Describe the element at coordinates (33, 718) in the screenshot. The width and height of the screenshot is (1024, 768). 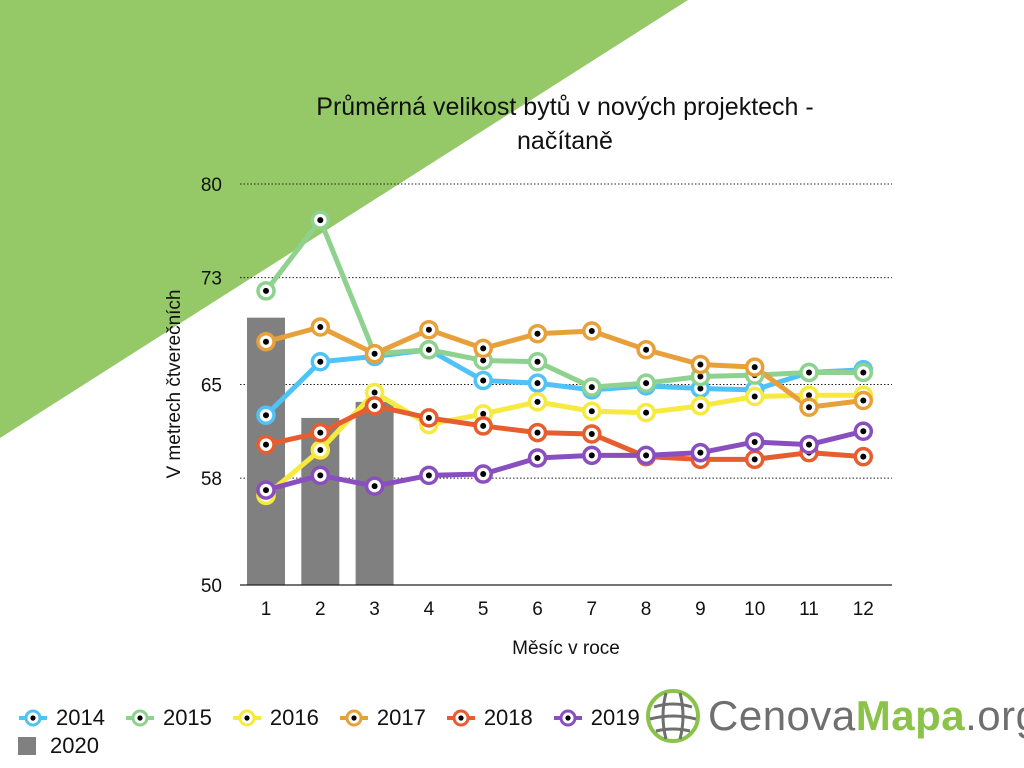
I see `legend-marker-2014` at that location.